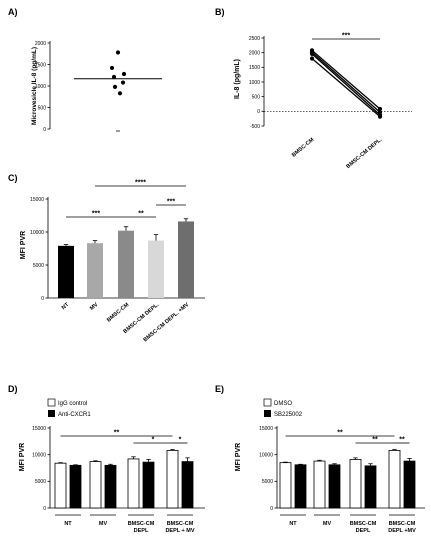 The image size is (431, 550). What do you see at coordinates (402, 531) in the screenshot?
I see `panel-e-group-label: DEPL +MV` at bounding box center [402, 531].